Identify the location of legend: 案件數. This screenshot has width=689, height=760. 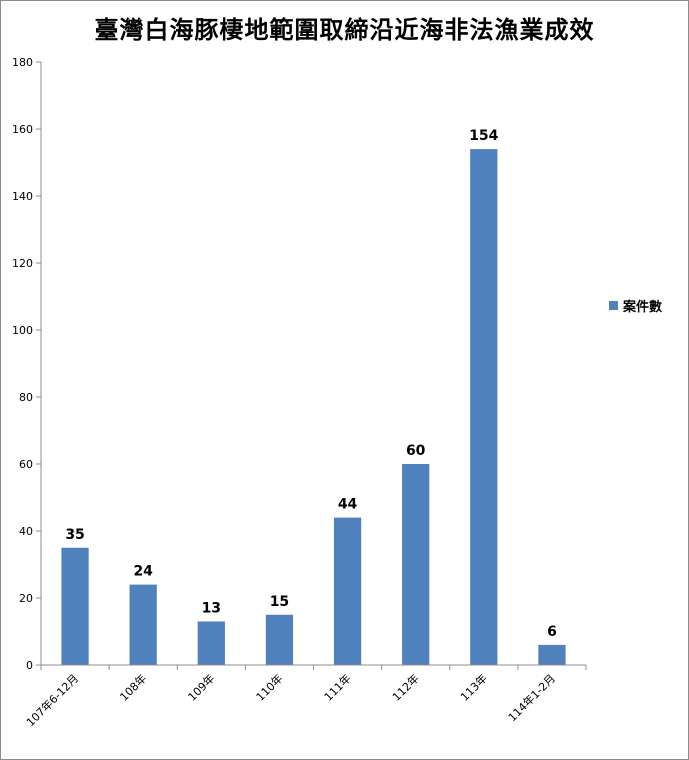
(635, 305).